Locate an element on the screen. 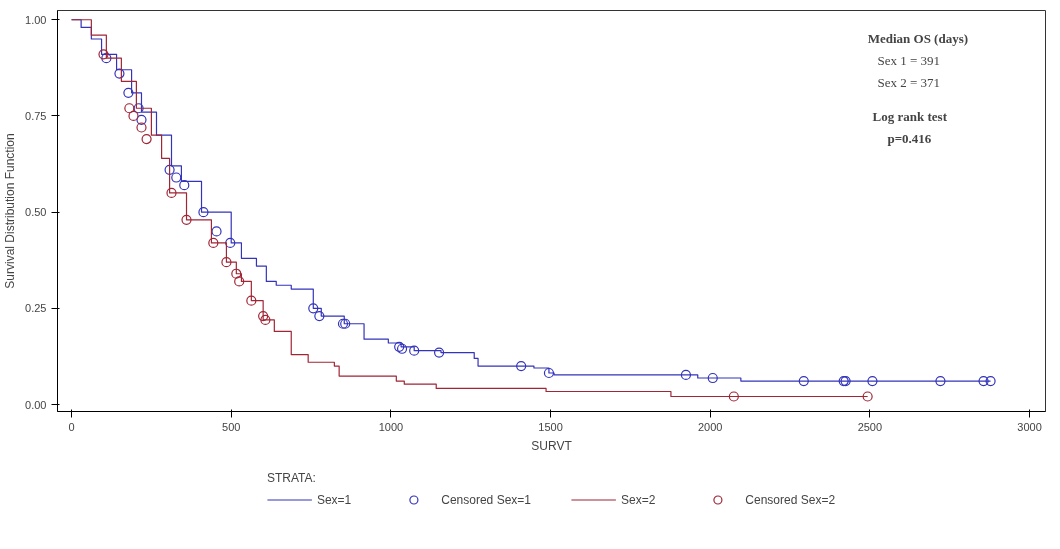 This screenshot has width=1060, height=549. x-tick-label: 2500 is located at coordinates (870, 426).